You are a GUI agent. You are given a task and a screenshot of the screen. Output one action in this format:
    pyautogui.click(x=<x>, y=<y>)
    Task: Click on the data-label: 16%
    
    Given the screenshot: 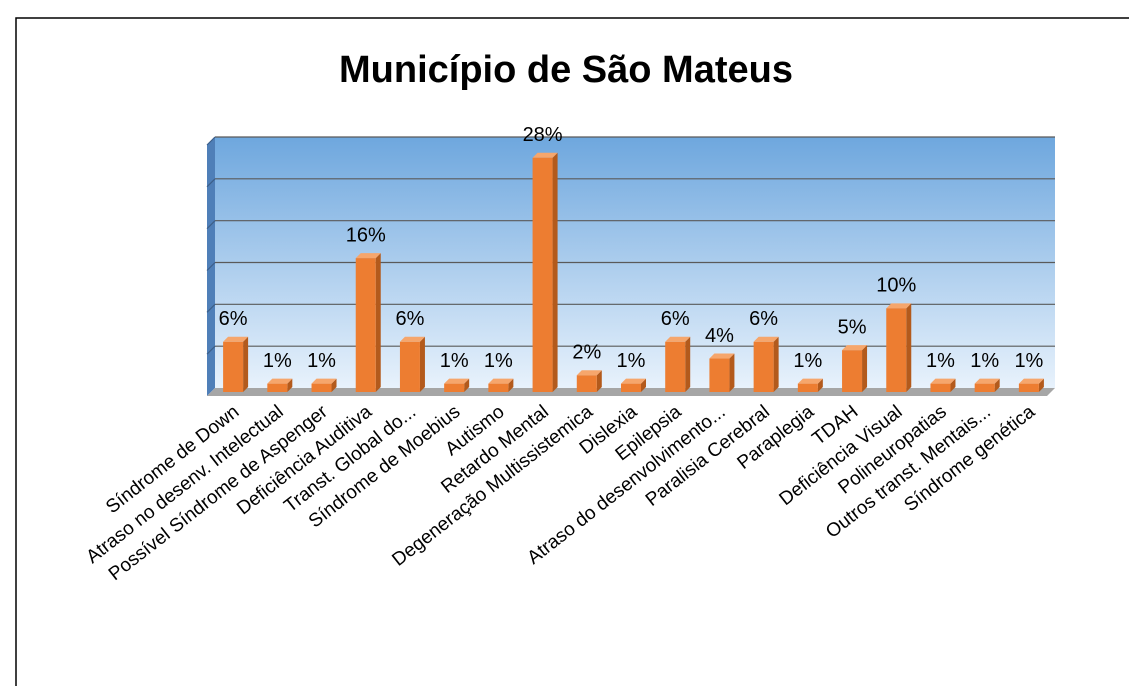 What is the action you would take?
    pyautogui.click(x=366, y=235)
    